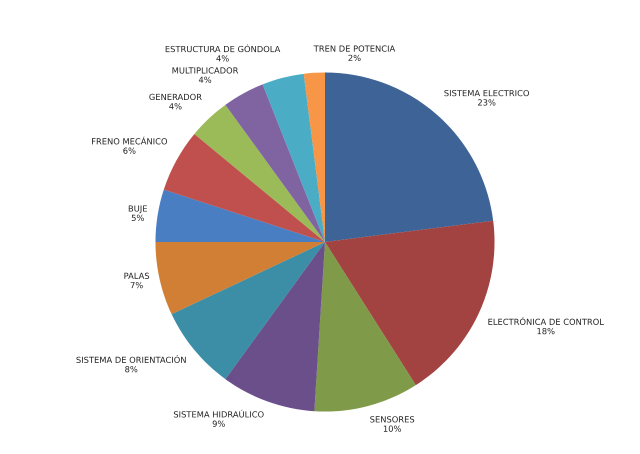 Image resolution: width=640 pixels, height=454 pixels. I want to click on slice-label: FRENO MECÁNICO, so click(130, 140).